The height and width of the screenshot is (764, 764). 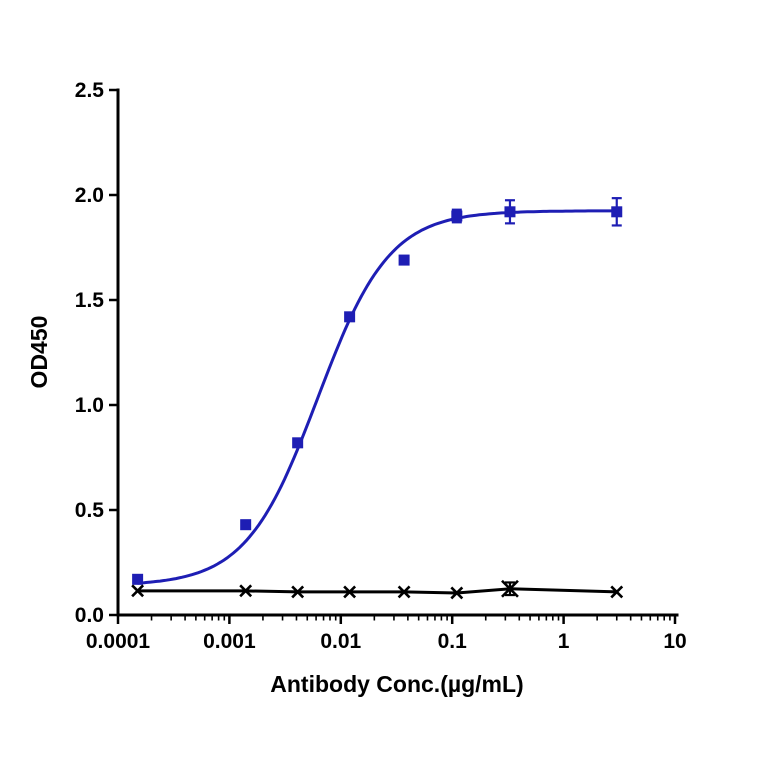 What do you see at coordinates (453, 641) in the screenshot?
I see `x-tick-label: 0.1` at bounding box center [453, 641].